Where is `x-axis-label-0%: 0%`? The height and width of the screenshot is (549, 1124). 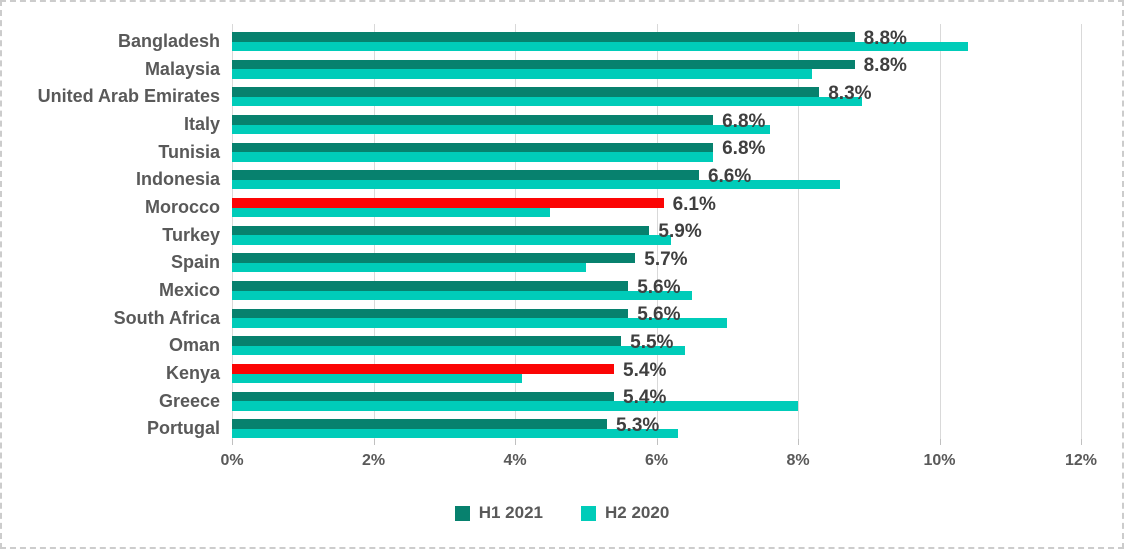
x-axis-label-0%: 0% is located at coordinates (232, 460).